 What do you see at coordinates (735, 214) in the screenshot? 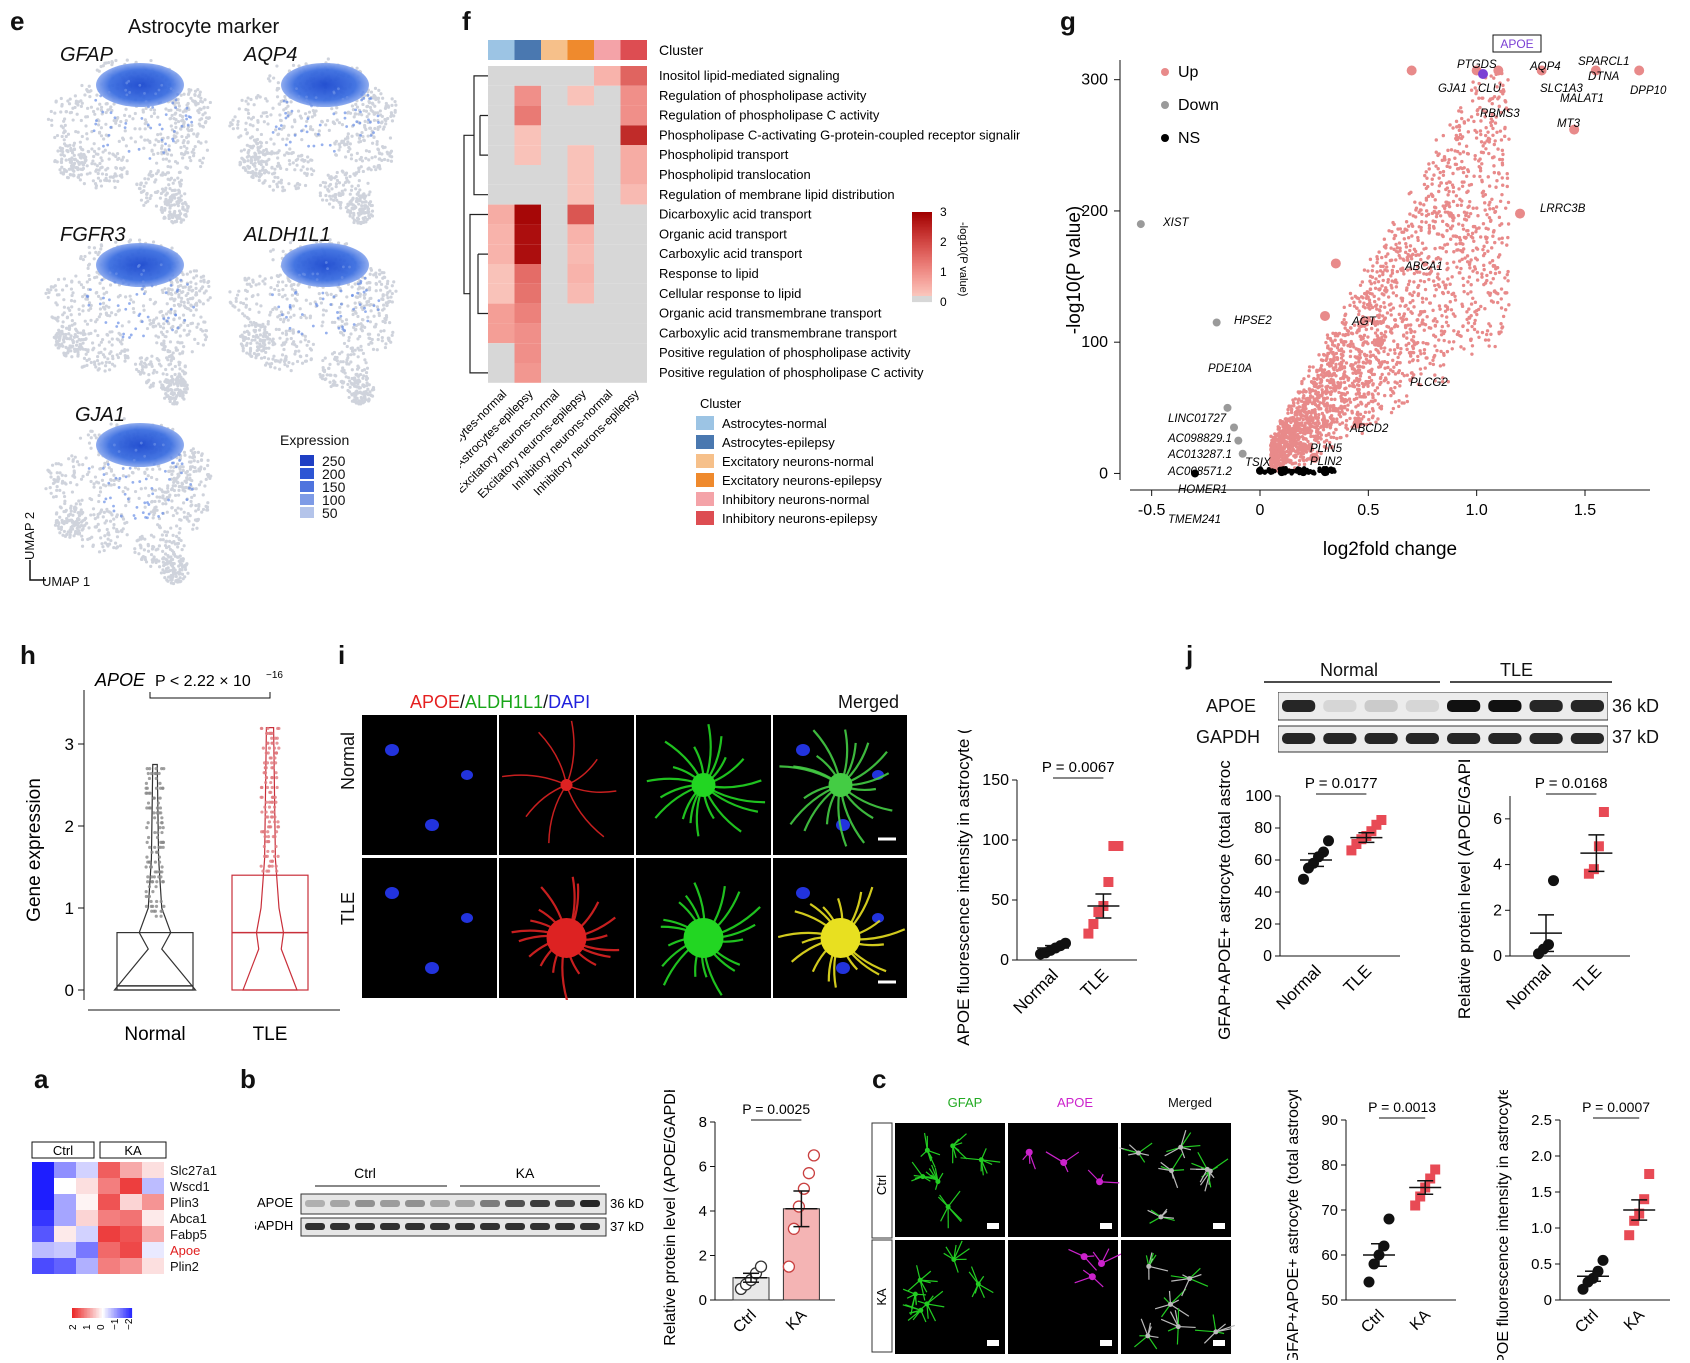
I see `pathway-label: Dicarboxylic acid transport` at bounding box center [735, 214].